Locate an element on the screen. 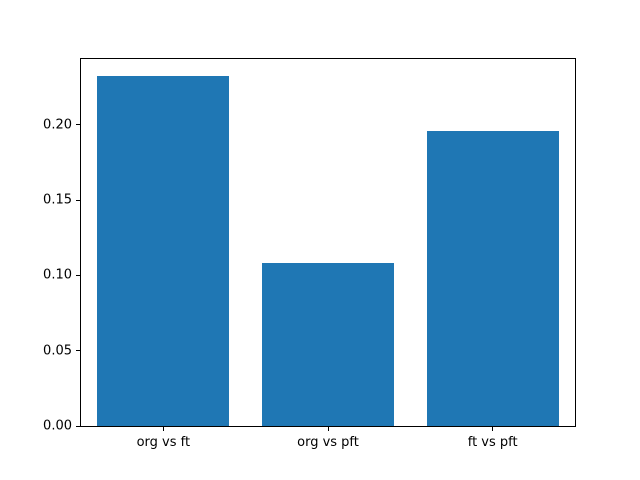 The image size is (640, 480). bar-ft-vs-pft is located at coordinates (492, 278).